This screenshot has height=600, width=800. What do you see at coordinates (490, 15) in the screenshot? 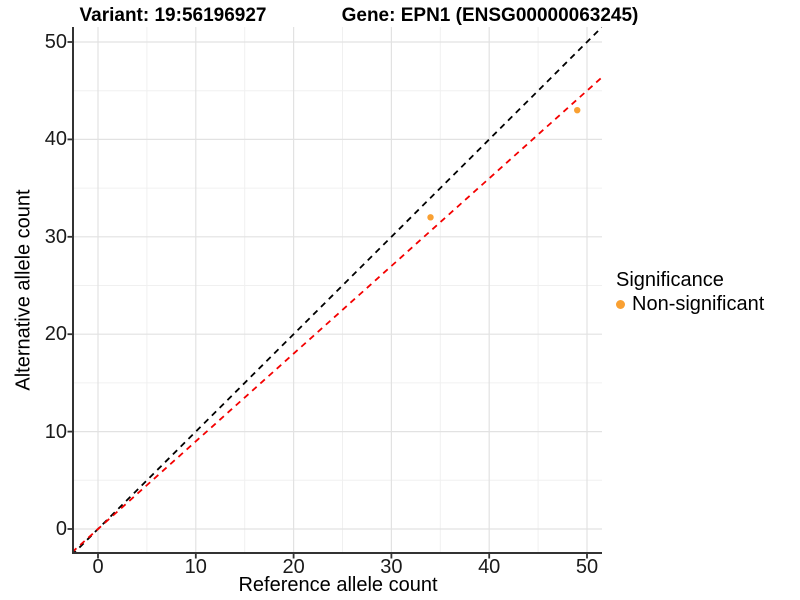
I see `gene-title: Gene: EPN1 (ENSG00000063245)` at bounding box center [490, 15].